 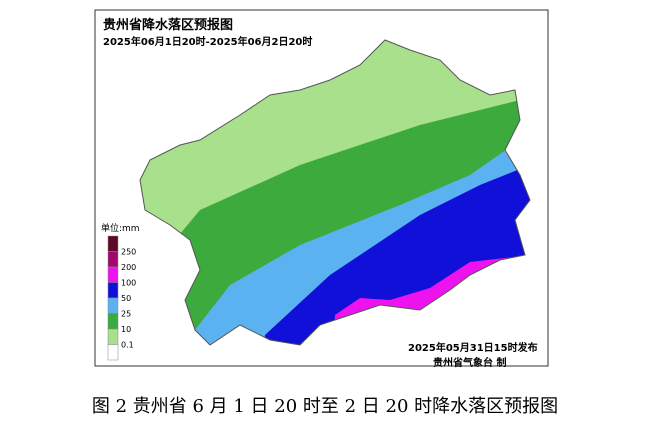 What do you see at coordinates (469, 362) in the screenshot?
I see `issuer: 贵州省气象台 制` at bounding box center [469, 362].